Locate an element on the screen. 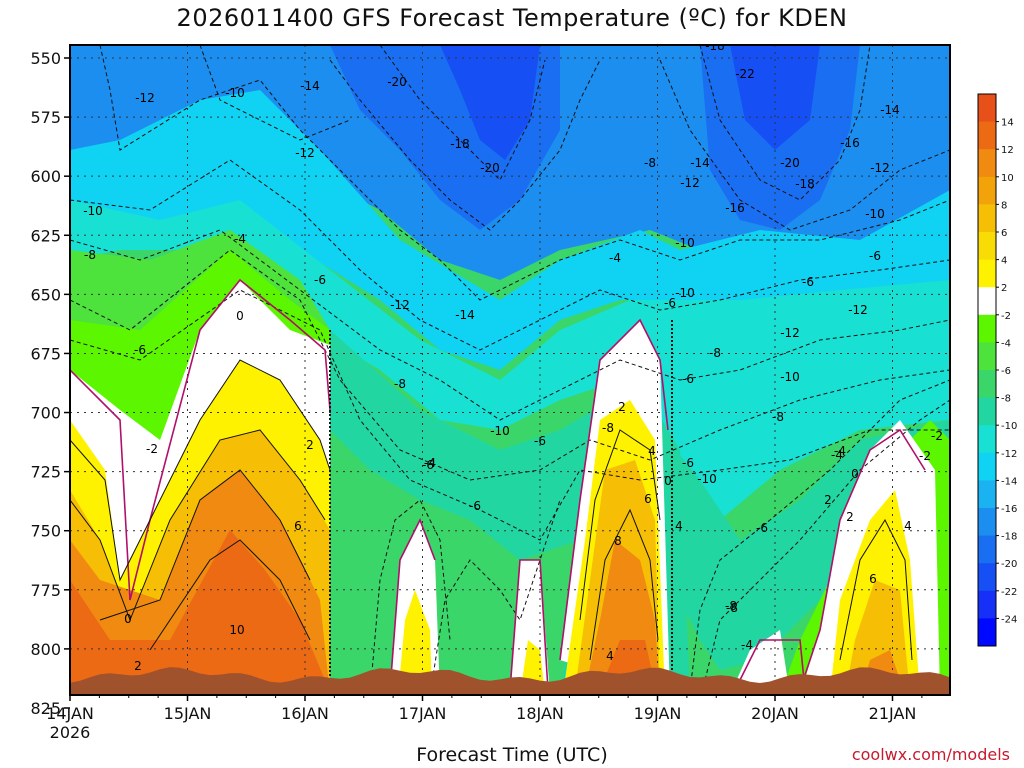 The image size is (1024, 768). colorbar-label: -20 is located at coordinates (1009, 564).